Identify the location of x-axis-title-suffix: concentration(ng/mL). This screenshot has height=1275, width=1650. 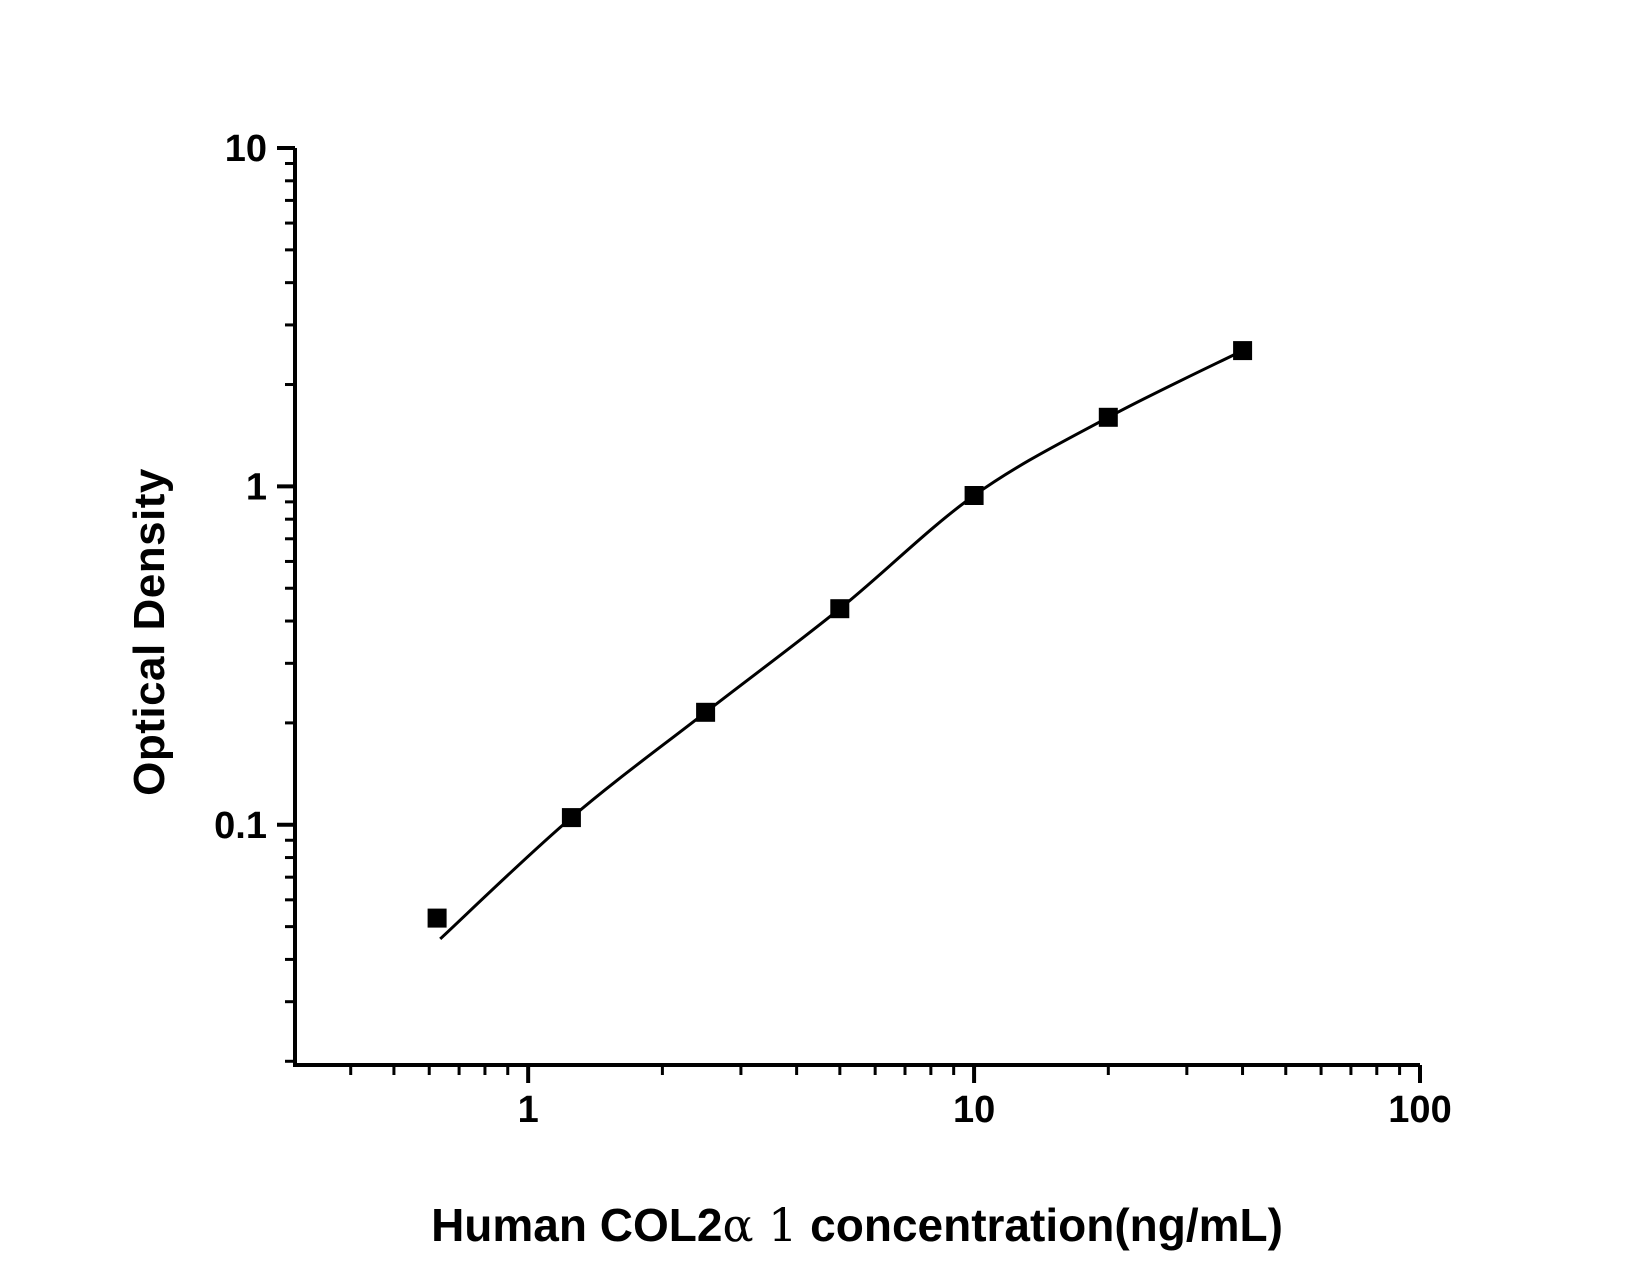
(1040, 1225).